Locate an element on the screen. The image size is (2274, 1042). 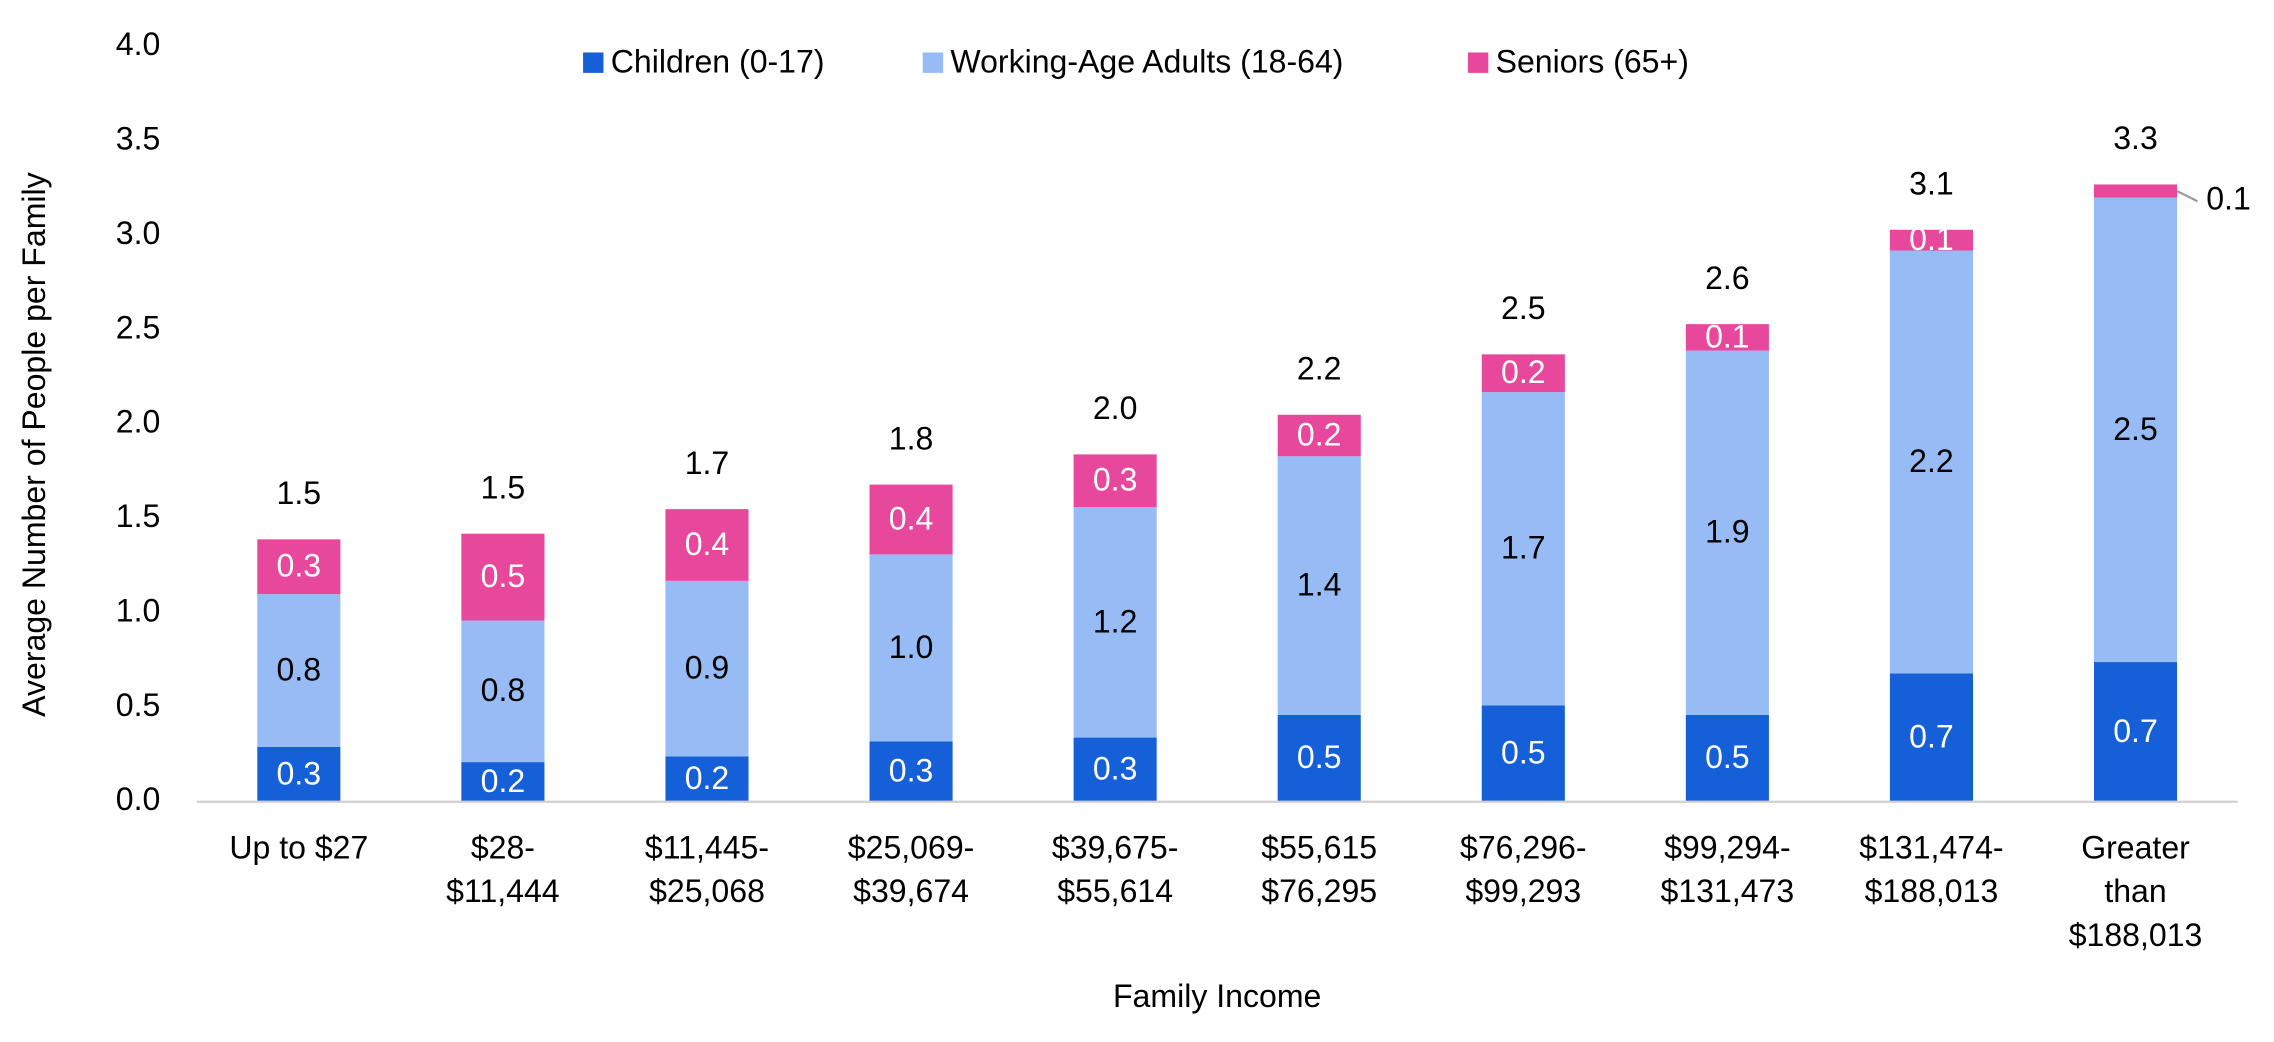
value-label: 1.2 is located at coordinates (1115, 621).